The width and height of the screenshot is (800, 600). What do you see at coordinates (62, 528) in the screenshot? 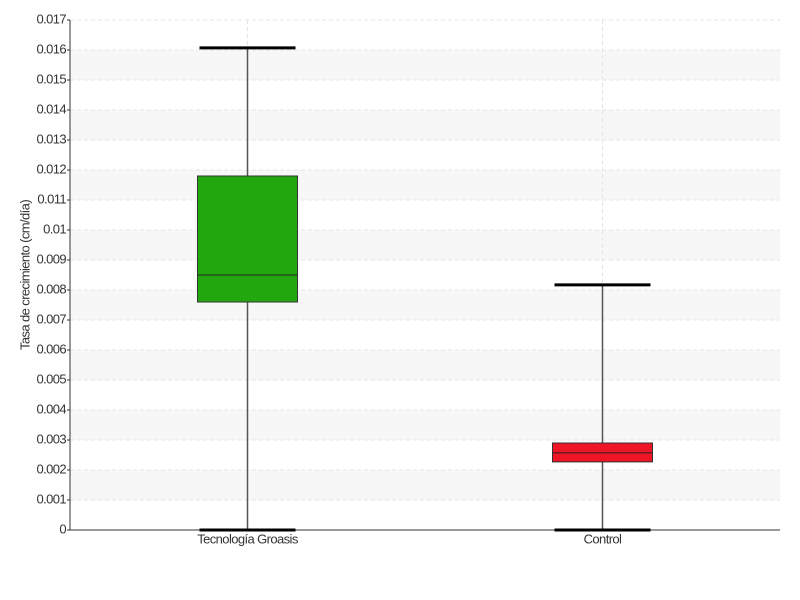
I see `y-tick-label: 0` at bounding box center [62, 528].